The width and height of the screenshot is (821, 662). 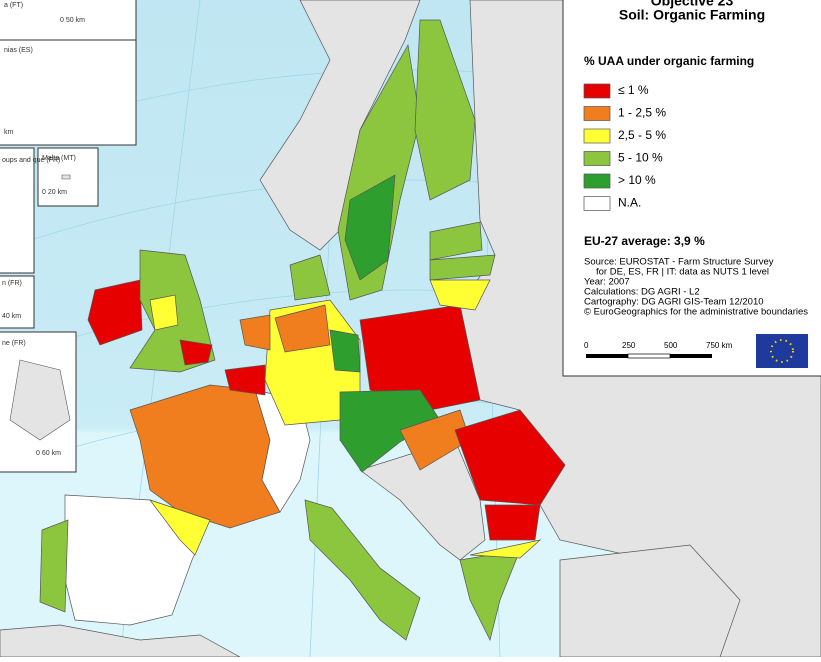 What do you see at coordinates (692, 4) in the screenshot?
I see `title: Objective 23` at bounding box center [692, 4].